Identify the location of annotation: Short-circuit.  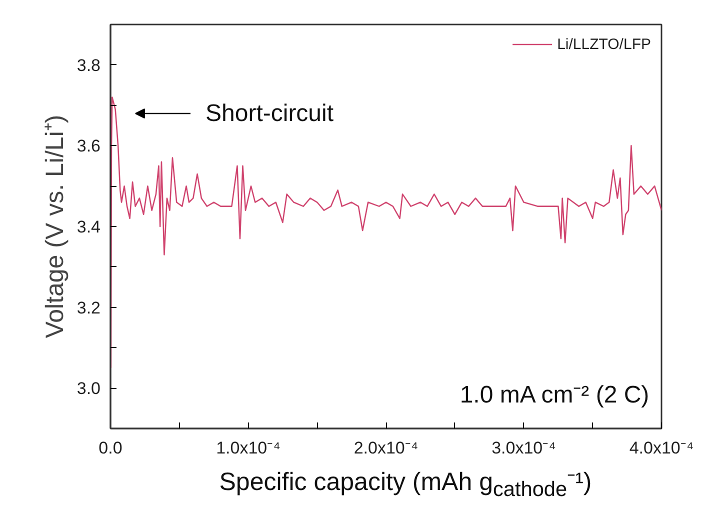
(270, 113).